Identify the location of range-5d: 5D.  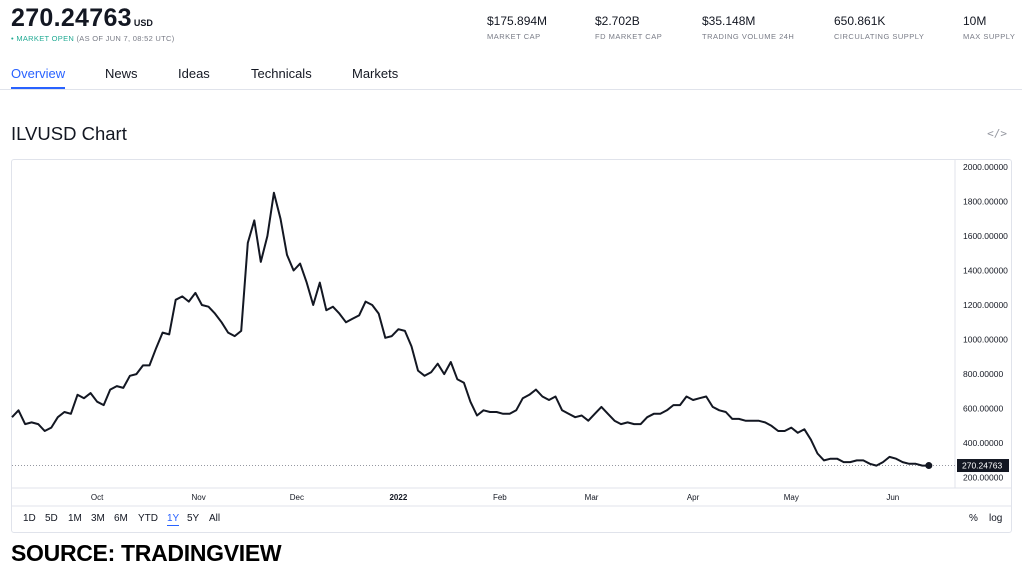
(51, 518).